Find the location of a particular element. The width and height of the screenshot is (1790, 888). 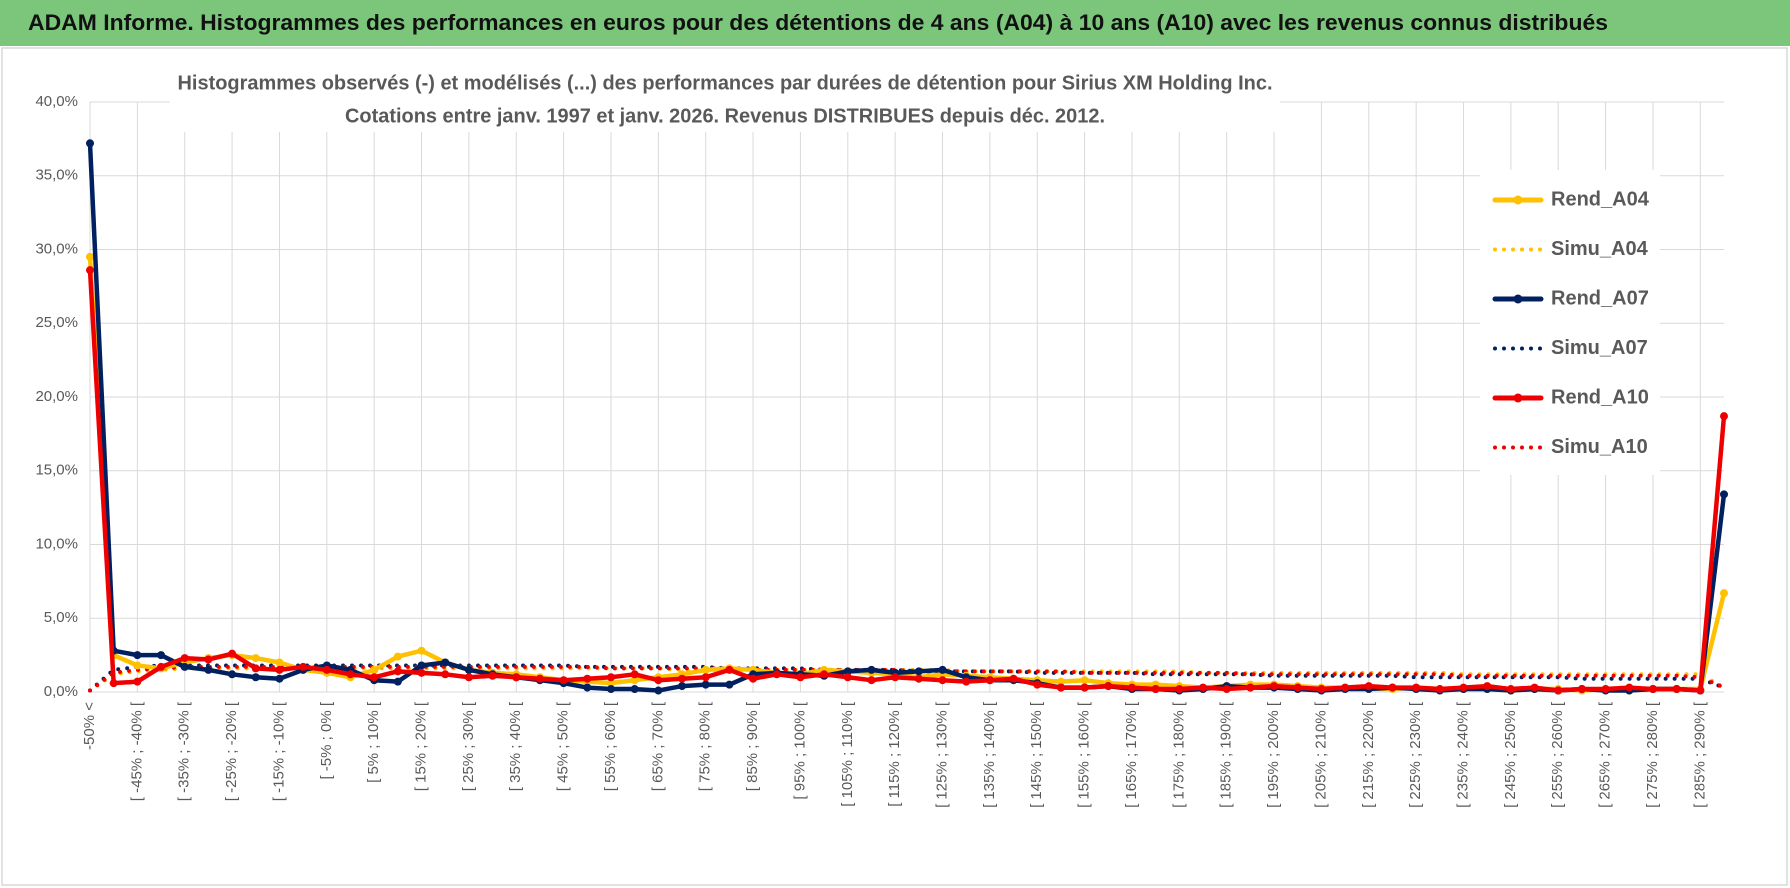

y-tick-label: 0,0% is located at coordinates (61, 691).